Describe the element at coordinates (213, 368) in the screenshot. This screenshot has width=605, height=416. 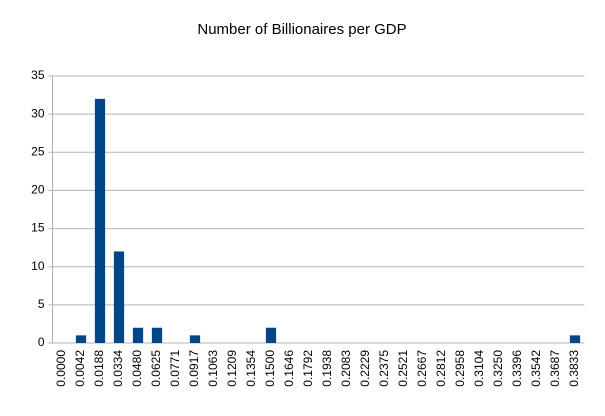
I see `x-tick-label: 0.1063` at that location.